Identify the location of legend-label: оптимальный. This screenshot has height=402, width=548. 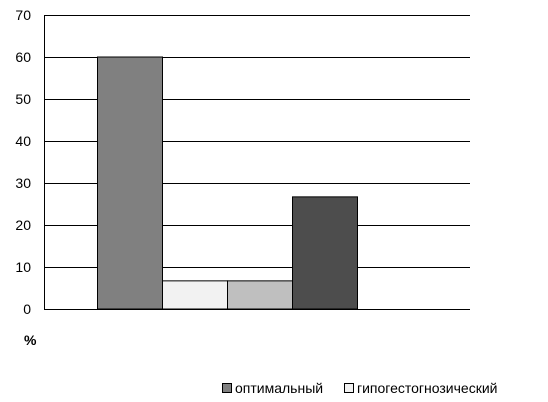
(279, 388).